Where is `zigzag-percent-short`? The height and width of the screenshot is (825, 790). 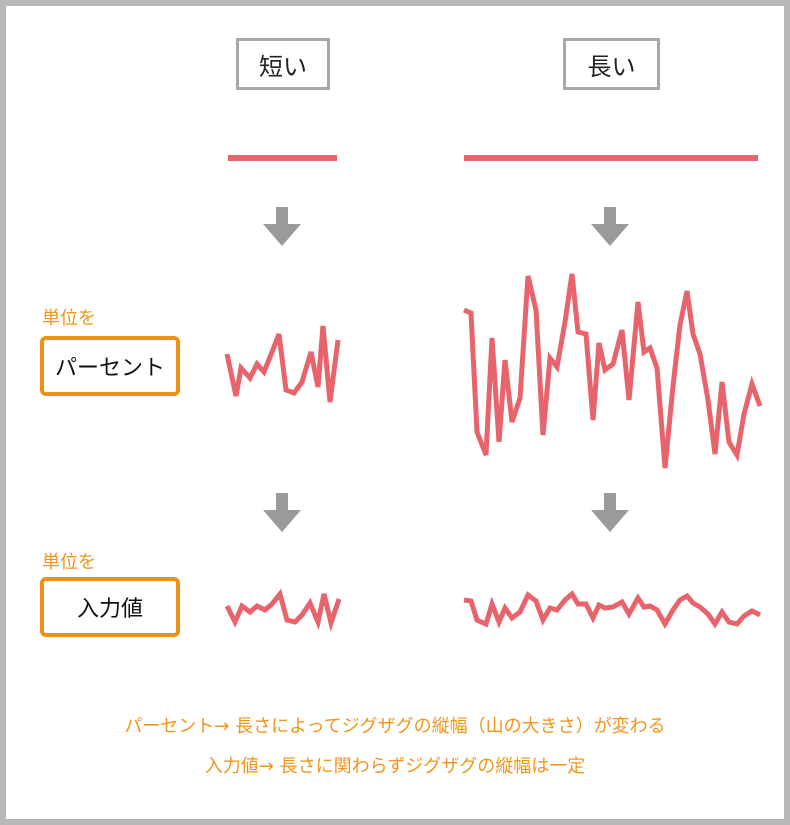
zigzag-percent-short is located at coordinates (282, 364).